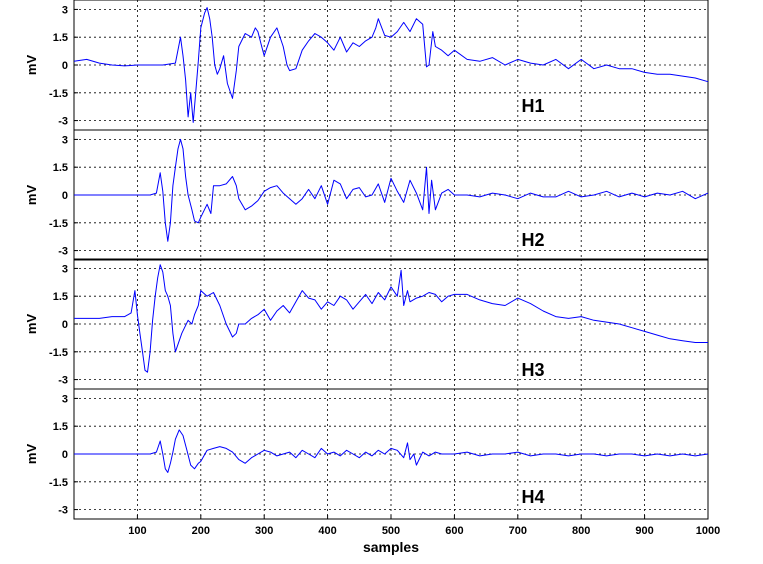 This screenshot has width=763, height=564. What do you see at coordinates (454, 531) in the screenshot?
I see `x-tick-label: 600` at bounding box center [454, 531].